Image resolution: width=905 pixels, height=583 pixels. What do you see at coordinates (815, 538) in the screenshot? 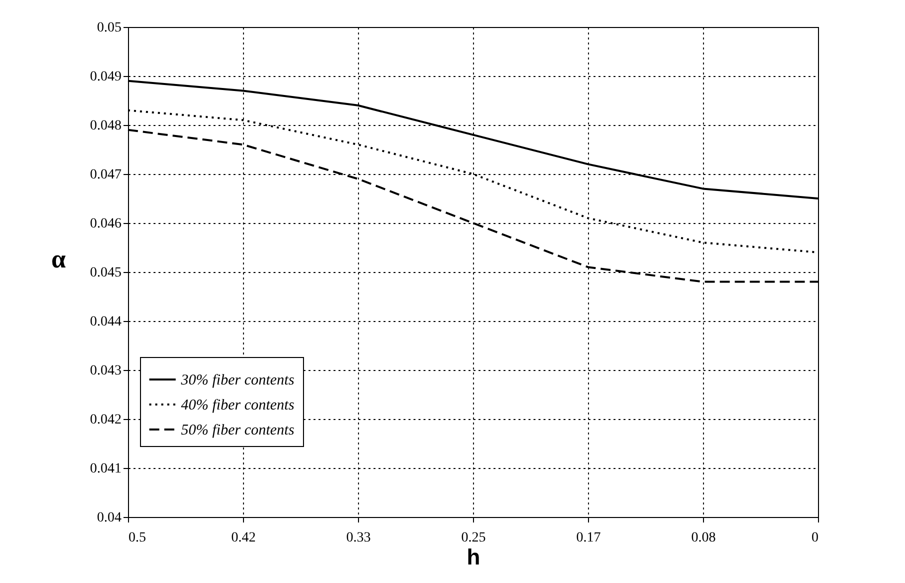
I see `x-tick-label: 0` at bounding box center [815, 538].